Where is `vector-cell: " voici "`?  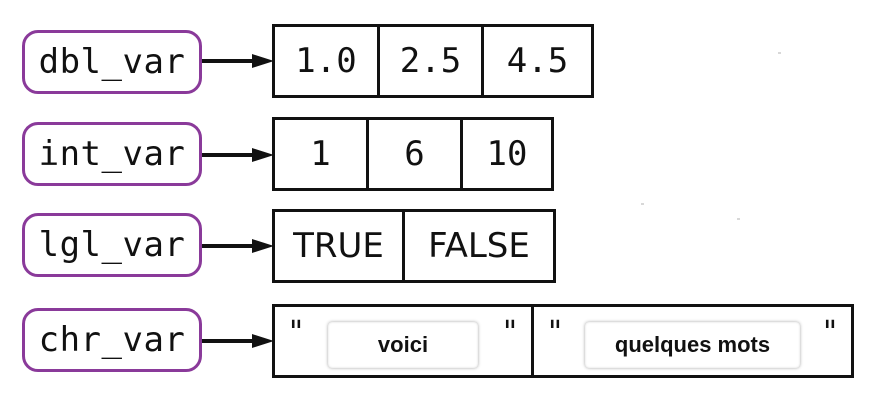
vector-cell: " voici " is located at coordinates (404, 341).